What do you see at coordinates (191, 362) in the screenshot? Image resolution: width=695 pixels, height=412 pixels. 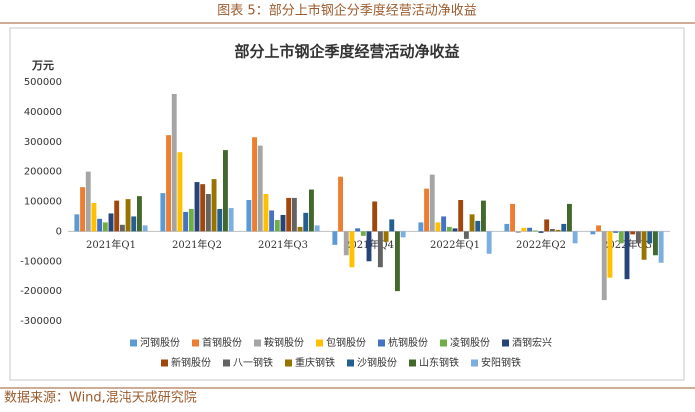 I see `legend-label: 新钢股份` at bounding box center [191, 362].